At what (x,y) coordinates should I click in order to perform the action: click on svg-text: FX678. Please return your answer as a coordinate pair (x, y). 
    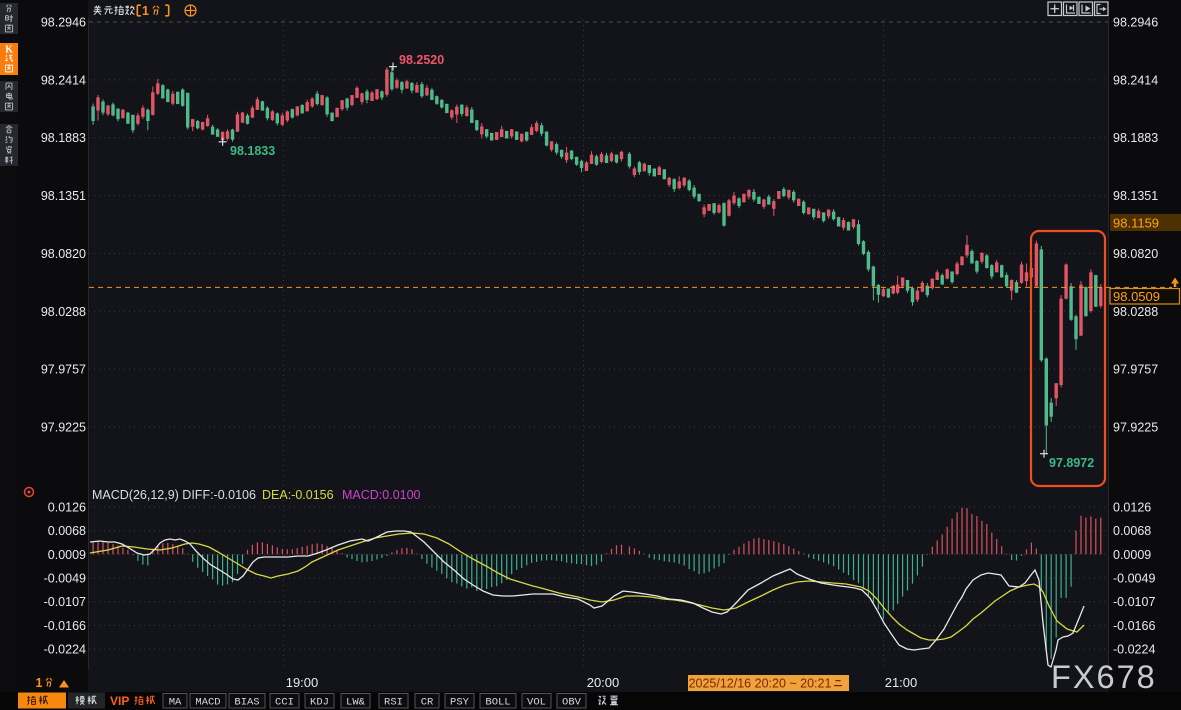
    Looking at the image, I should click on (1104, 677).